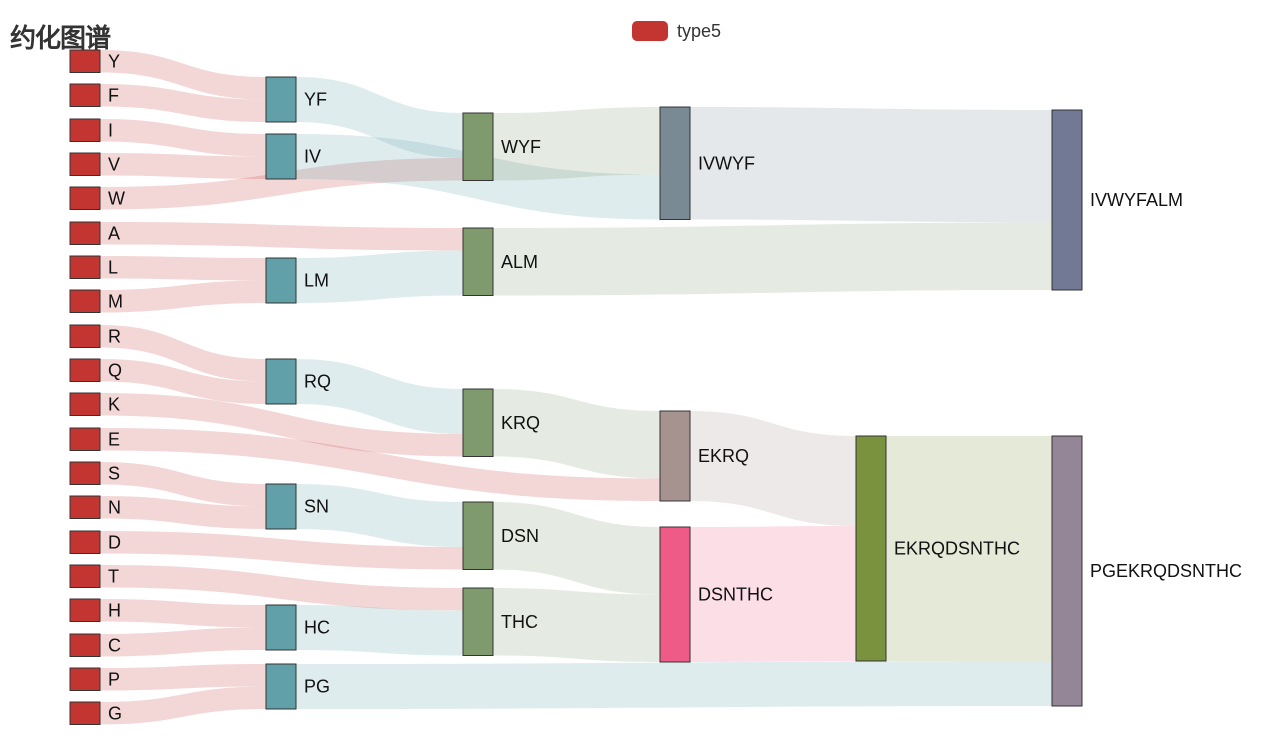 Image resolution: width=1279 pixels, height=745 pixels. What do you see at coordinates (317, 687) in the screenshot?
I see `node-label-PG: PG` at bounding box center [317, 687].